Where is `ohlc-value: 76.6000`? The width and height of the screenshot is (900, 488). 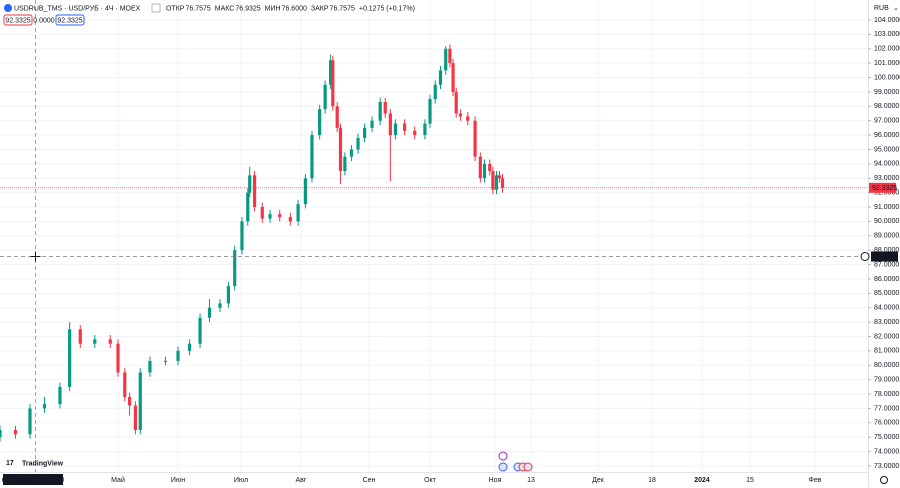
ohlc-value: 76.6000 is located at coordinates (294, 8).